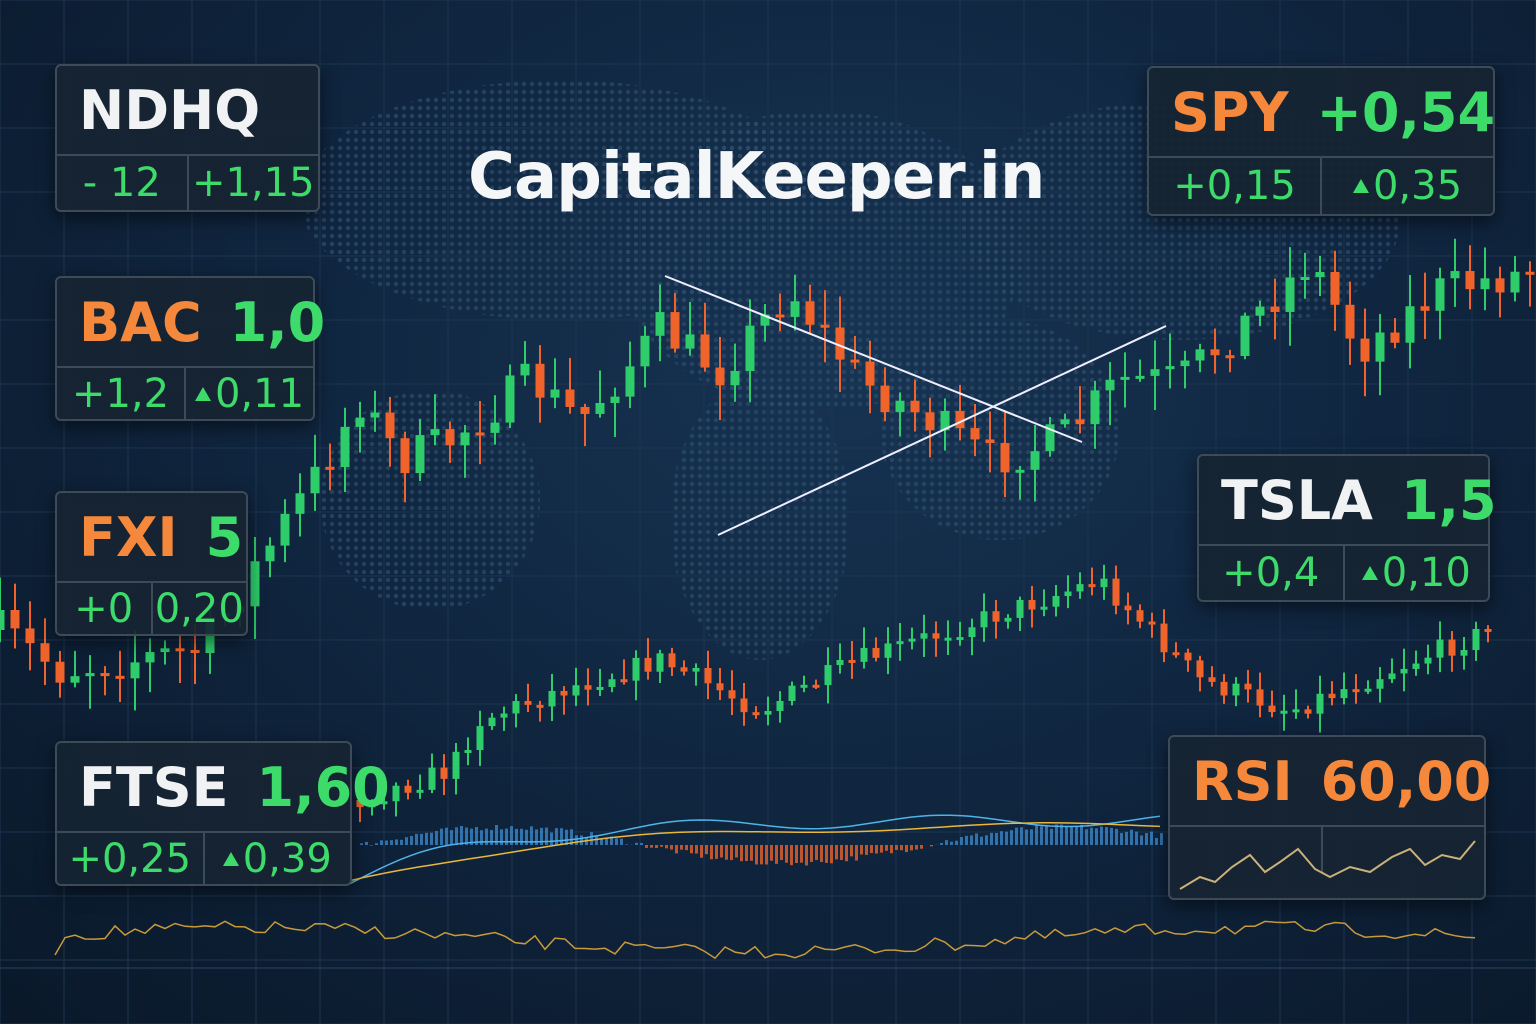  I want to click on card-cells: - 12 +1,15, so click(187, 183).